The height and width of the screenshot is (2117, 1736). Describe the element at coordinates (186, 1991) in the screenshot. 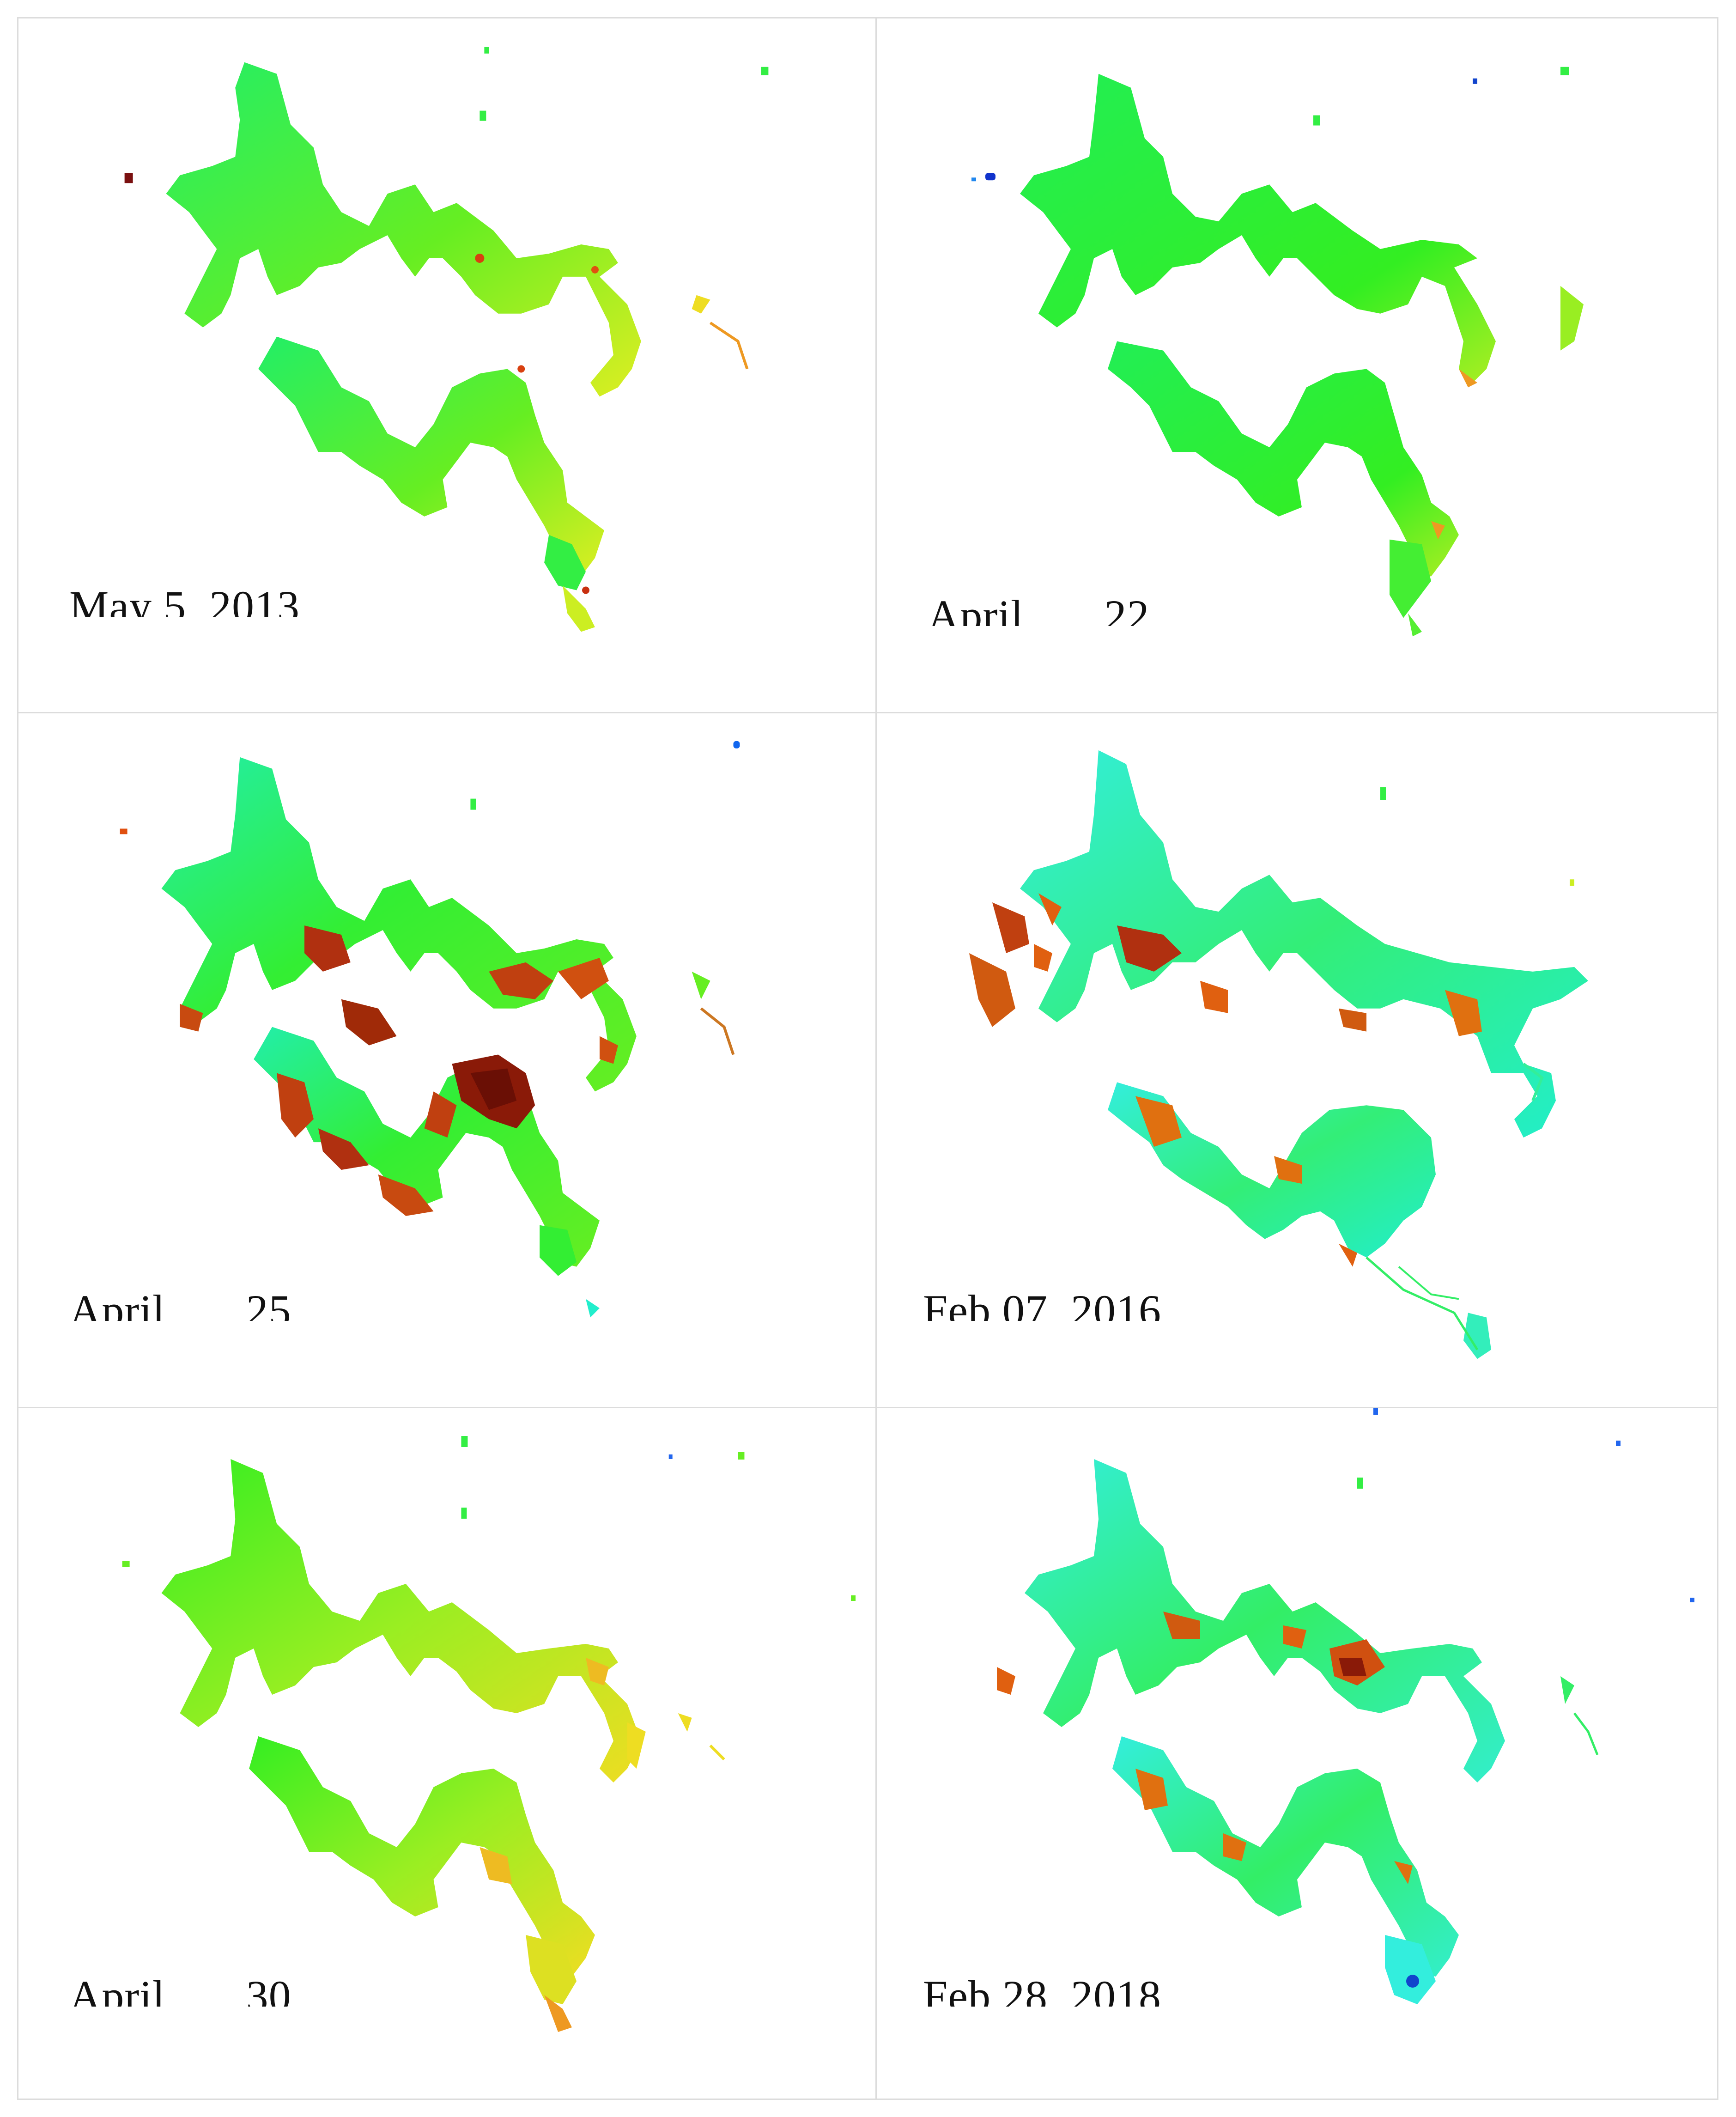

I see `panel-5-caption: April 30,` at that location.